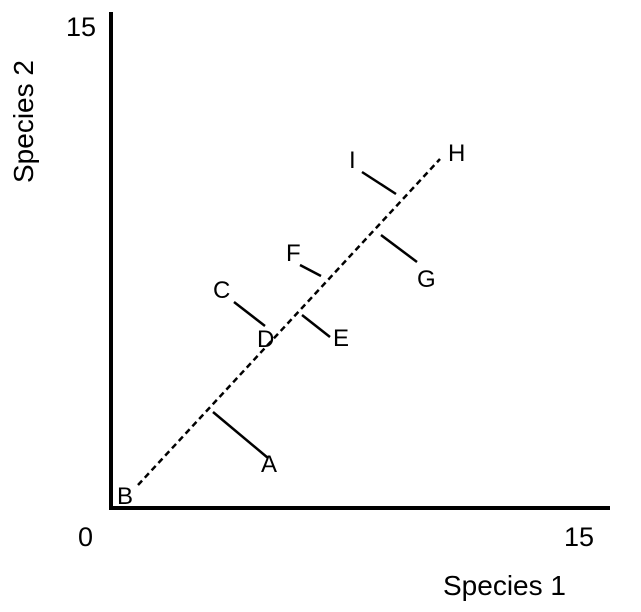 The image size is (641, 612). What do you see at coordinates (249, 314) in the screenshot?
I see `segment-c` at bounding box center [249, 314].